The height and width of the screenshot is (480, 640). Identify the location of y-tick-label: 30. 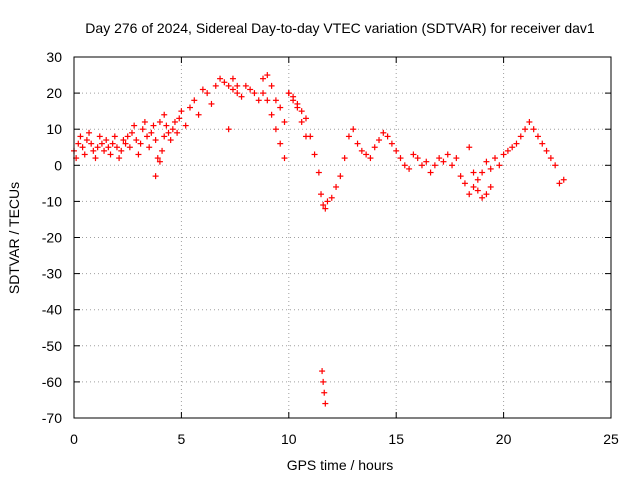
(54, 57).